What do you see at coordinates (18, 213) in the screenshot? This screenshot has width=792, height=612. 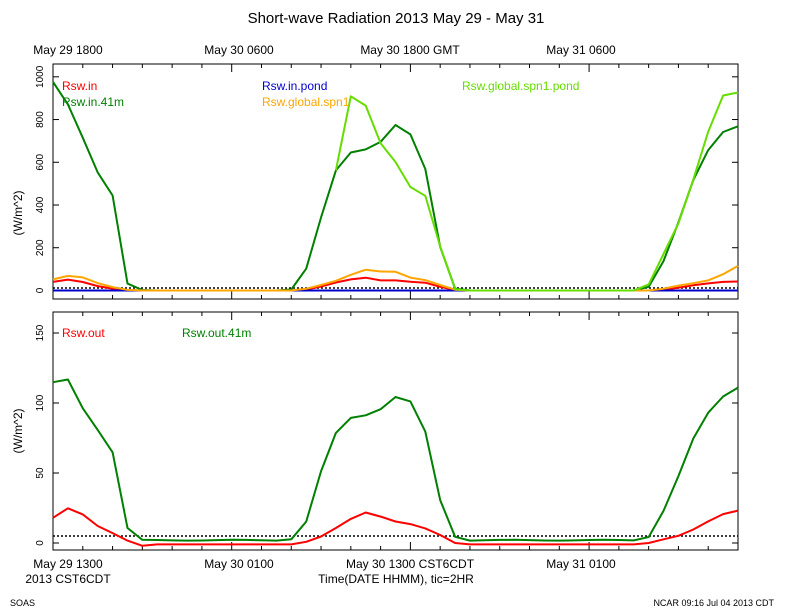 I see `top-ylabel: (W/m^2)` at bounding box center [18, 213].